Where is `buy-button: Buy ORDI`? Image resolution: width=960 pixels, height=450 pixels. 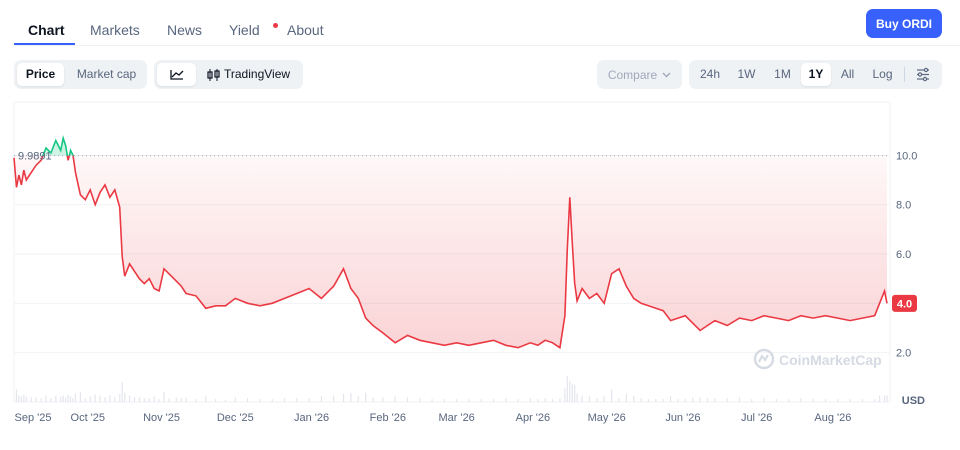
buy-button: Buy ORDI is located at coordinates (904, 23).